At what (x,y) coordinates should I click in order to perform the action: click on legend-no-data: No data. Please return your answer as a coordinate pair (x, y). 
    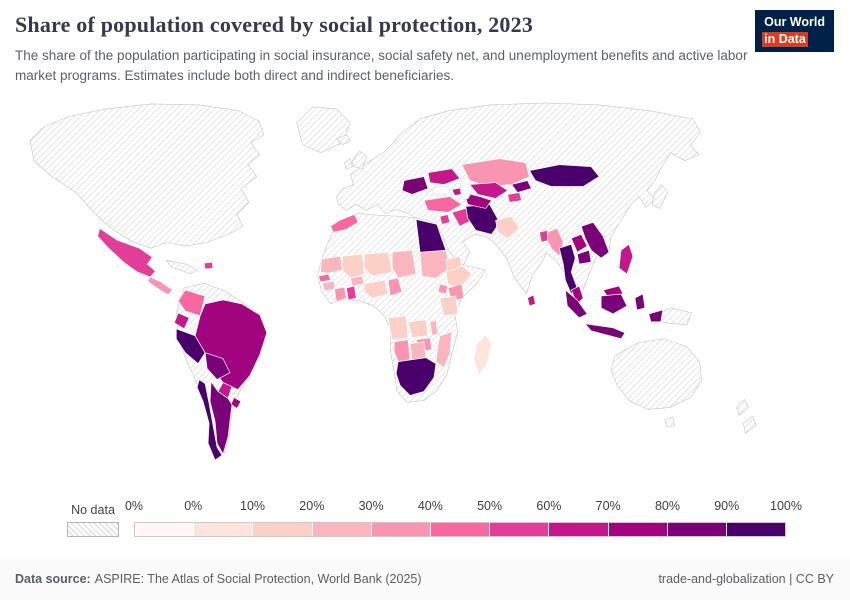
    Looking at the image, I should click on (93, 520).